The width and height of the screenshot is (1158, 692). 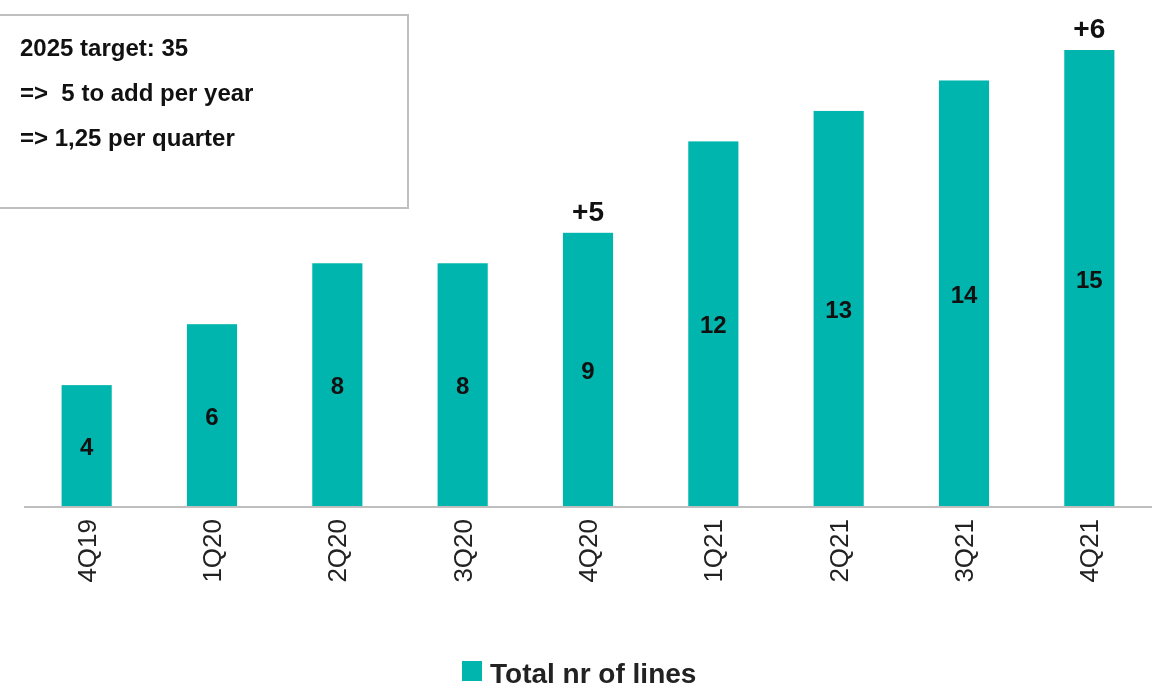 What do you see at coordinates (204, 111) in the screenshot?
I see `note-box: 2025 target: 35 => 5 to add per year => 1,25 per quarter` at bounding box center [204, 111].